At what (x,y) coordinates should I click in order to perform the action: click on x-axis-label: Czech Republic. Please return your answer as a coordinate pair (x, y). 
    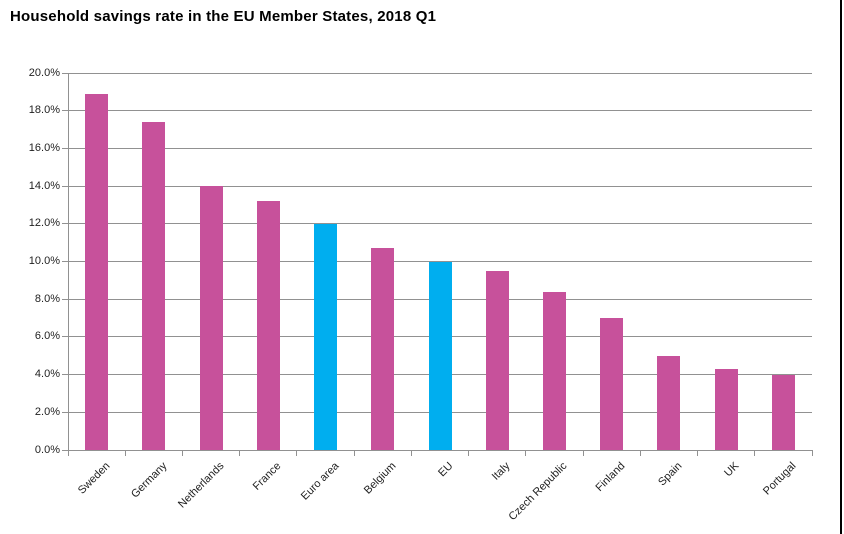
    Looking at the image, I should click on (538, 491).